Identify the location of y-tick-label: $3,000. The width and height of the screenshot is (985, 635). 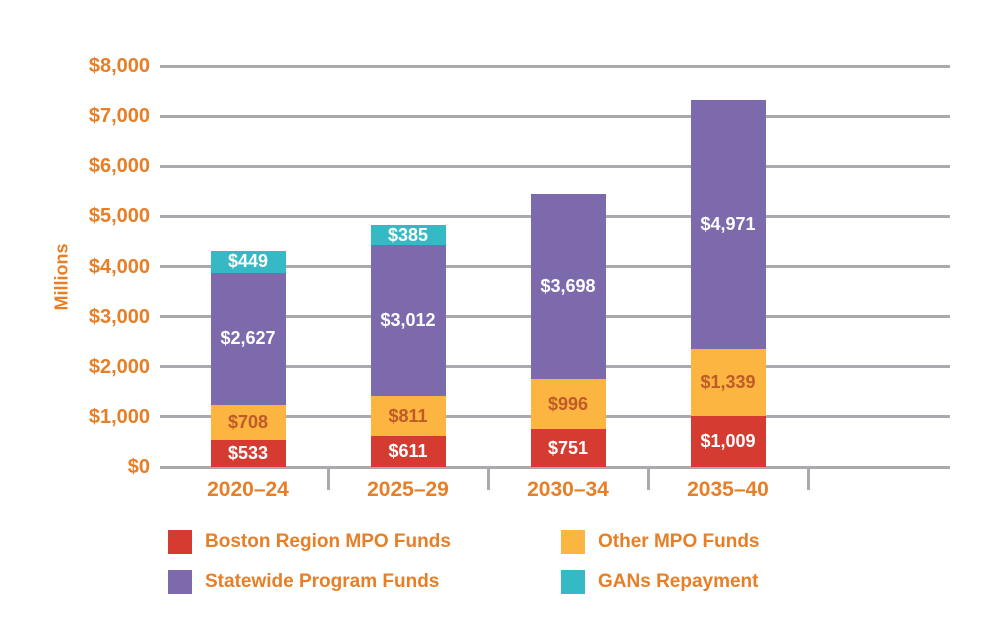
(119, 316).